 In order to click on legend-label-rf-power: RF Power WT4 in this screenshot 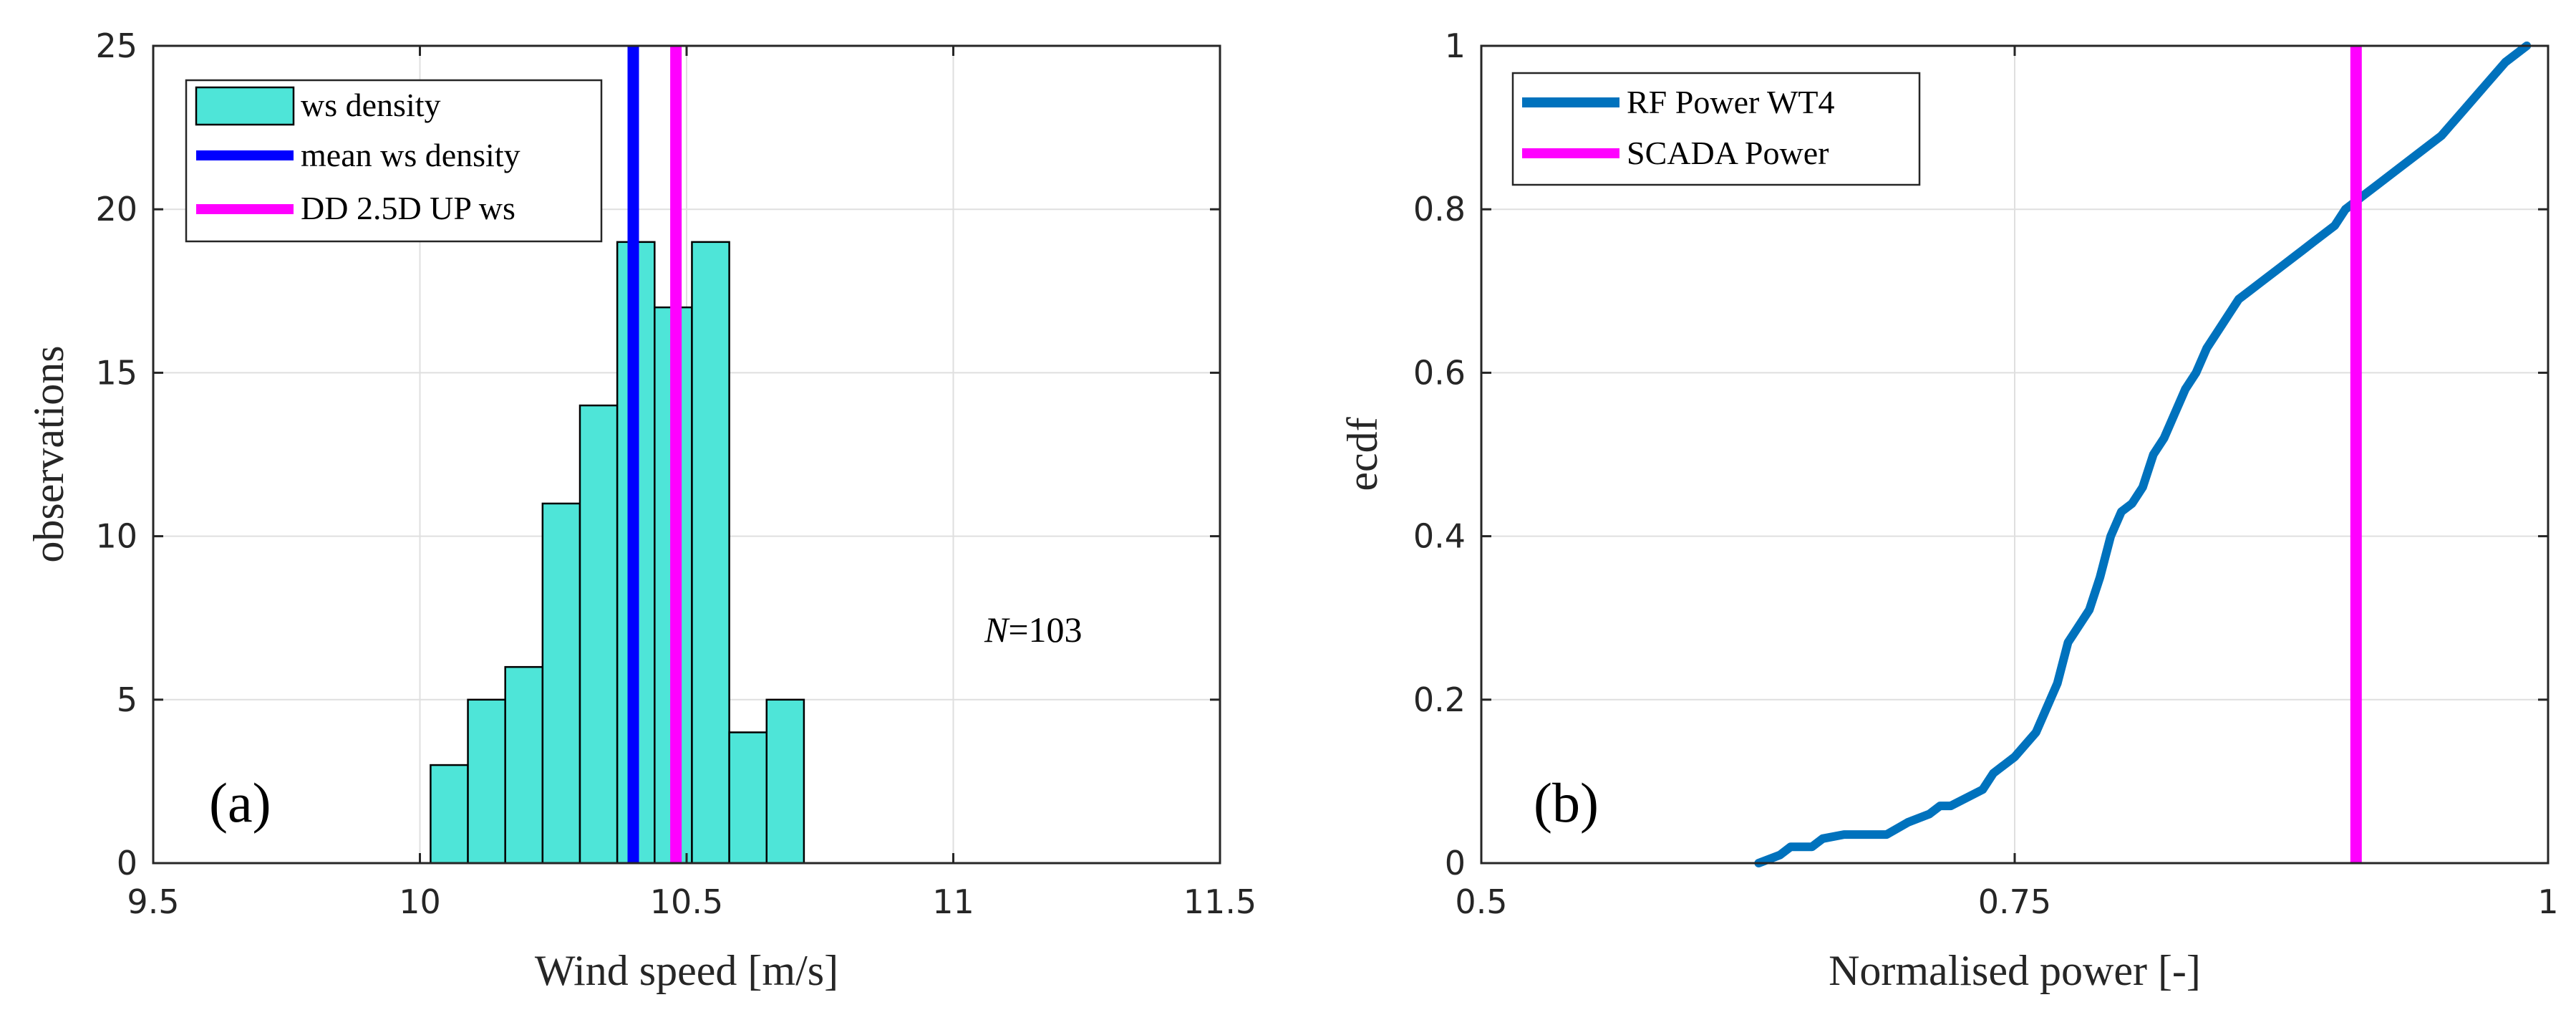, I will do `click(1731, 102)`.